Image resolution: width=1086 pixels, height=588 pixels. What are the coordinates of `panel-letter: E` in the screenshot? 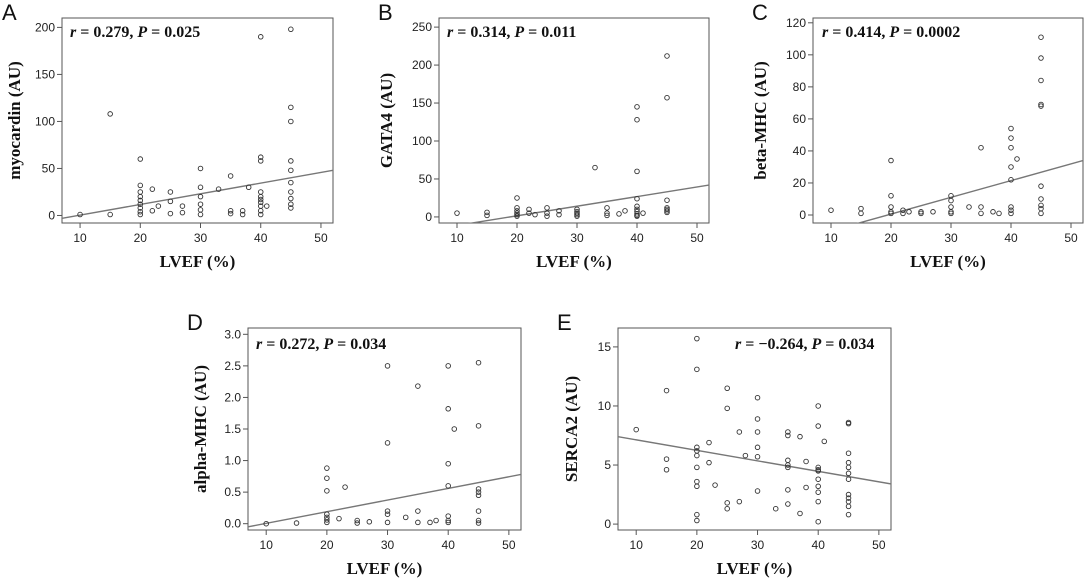 It's located at (564, 322).